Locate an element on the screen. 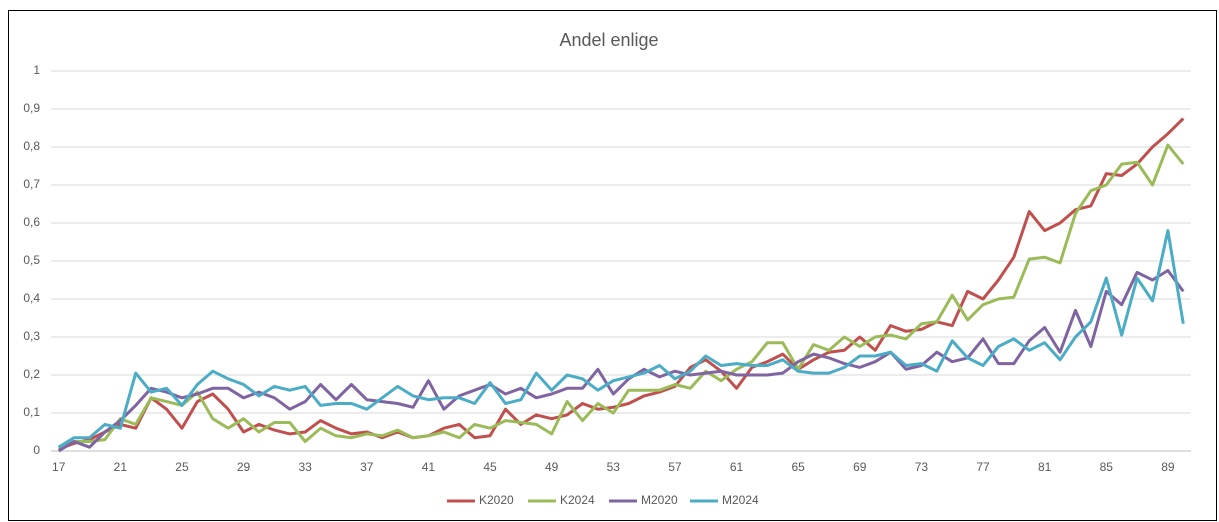  x-tick-label: 41 is located at coordinates (429, 467).